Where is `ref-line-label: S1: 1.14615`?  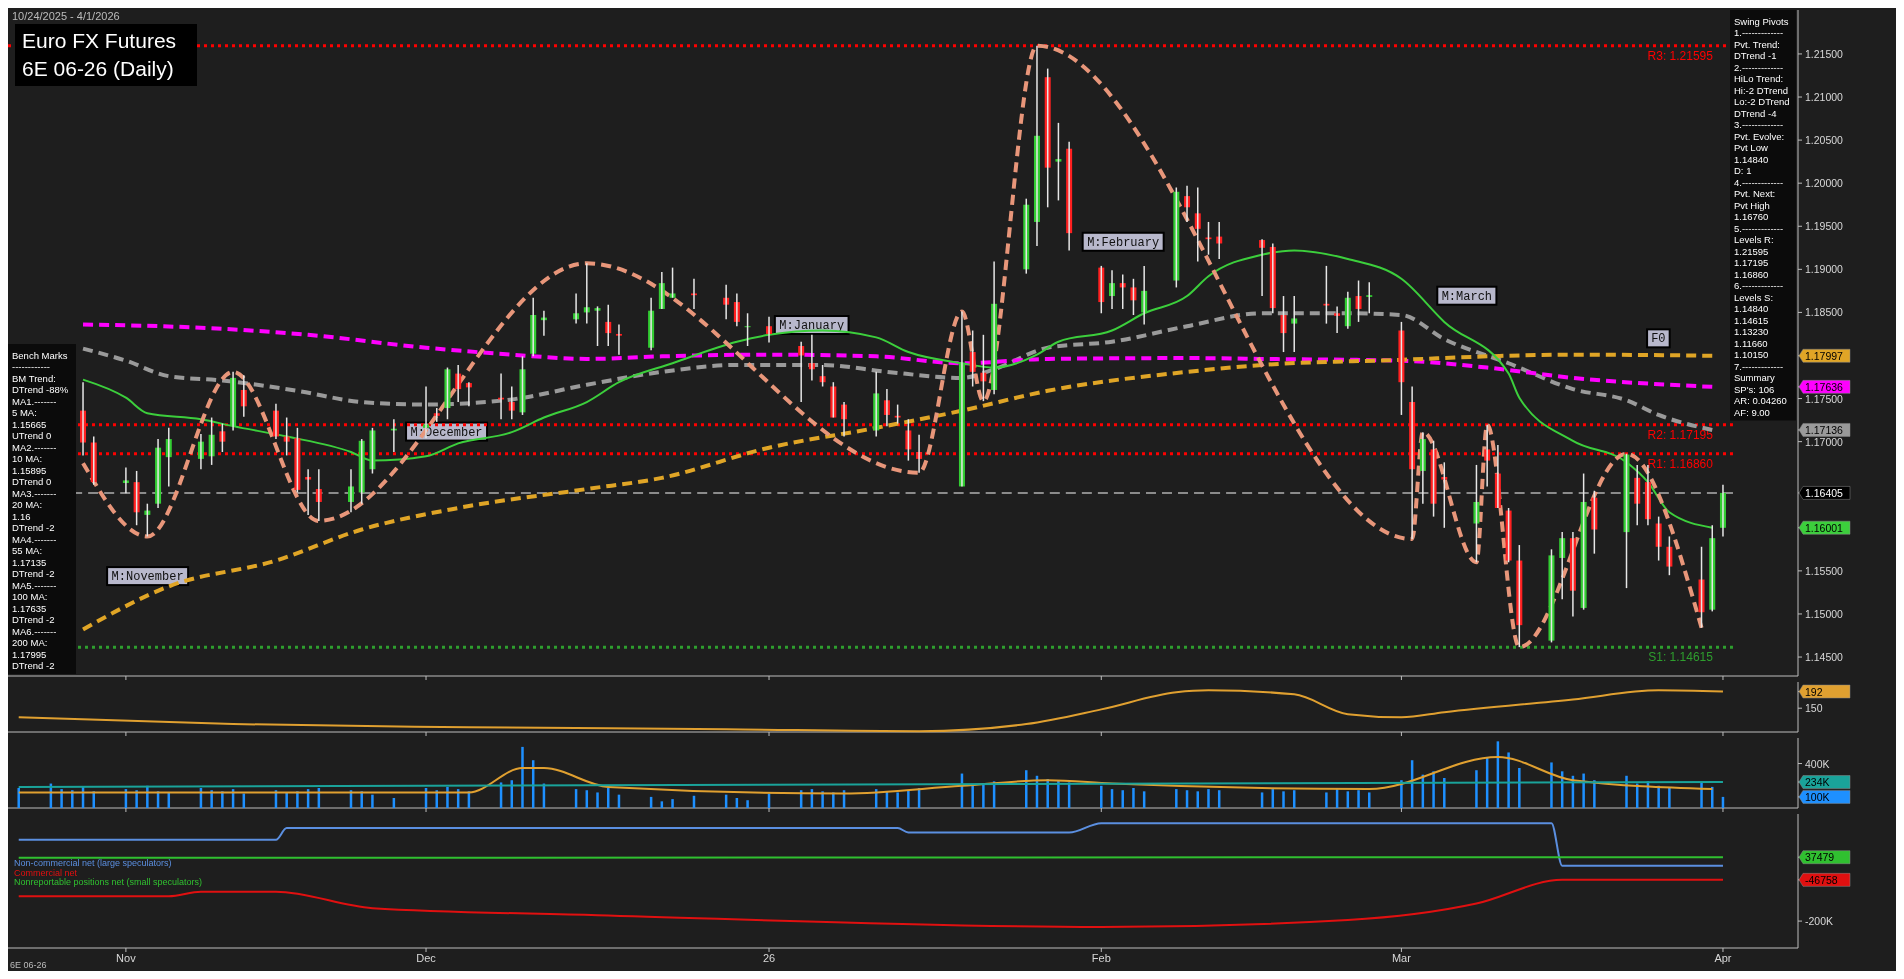
ref-line-label: S1: 1.14615 is located at coordinates (1681, 657).